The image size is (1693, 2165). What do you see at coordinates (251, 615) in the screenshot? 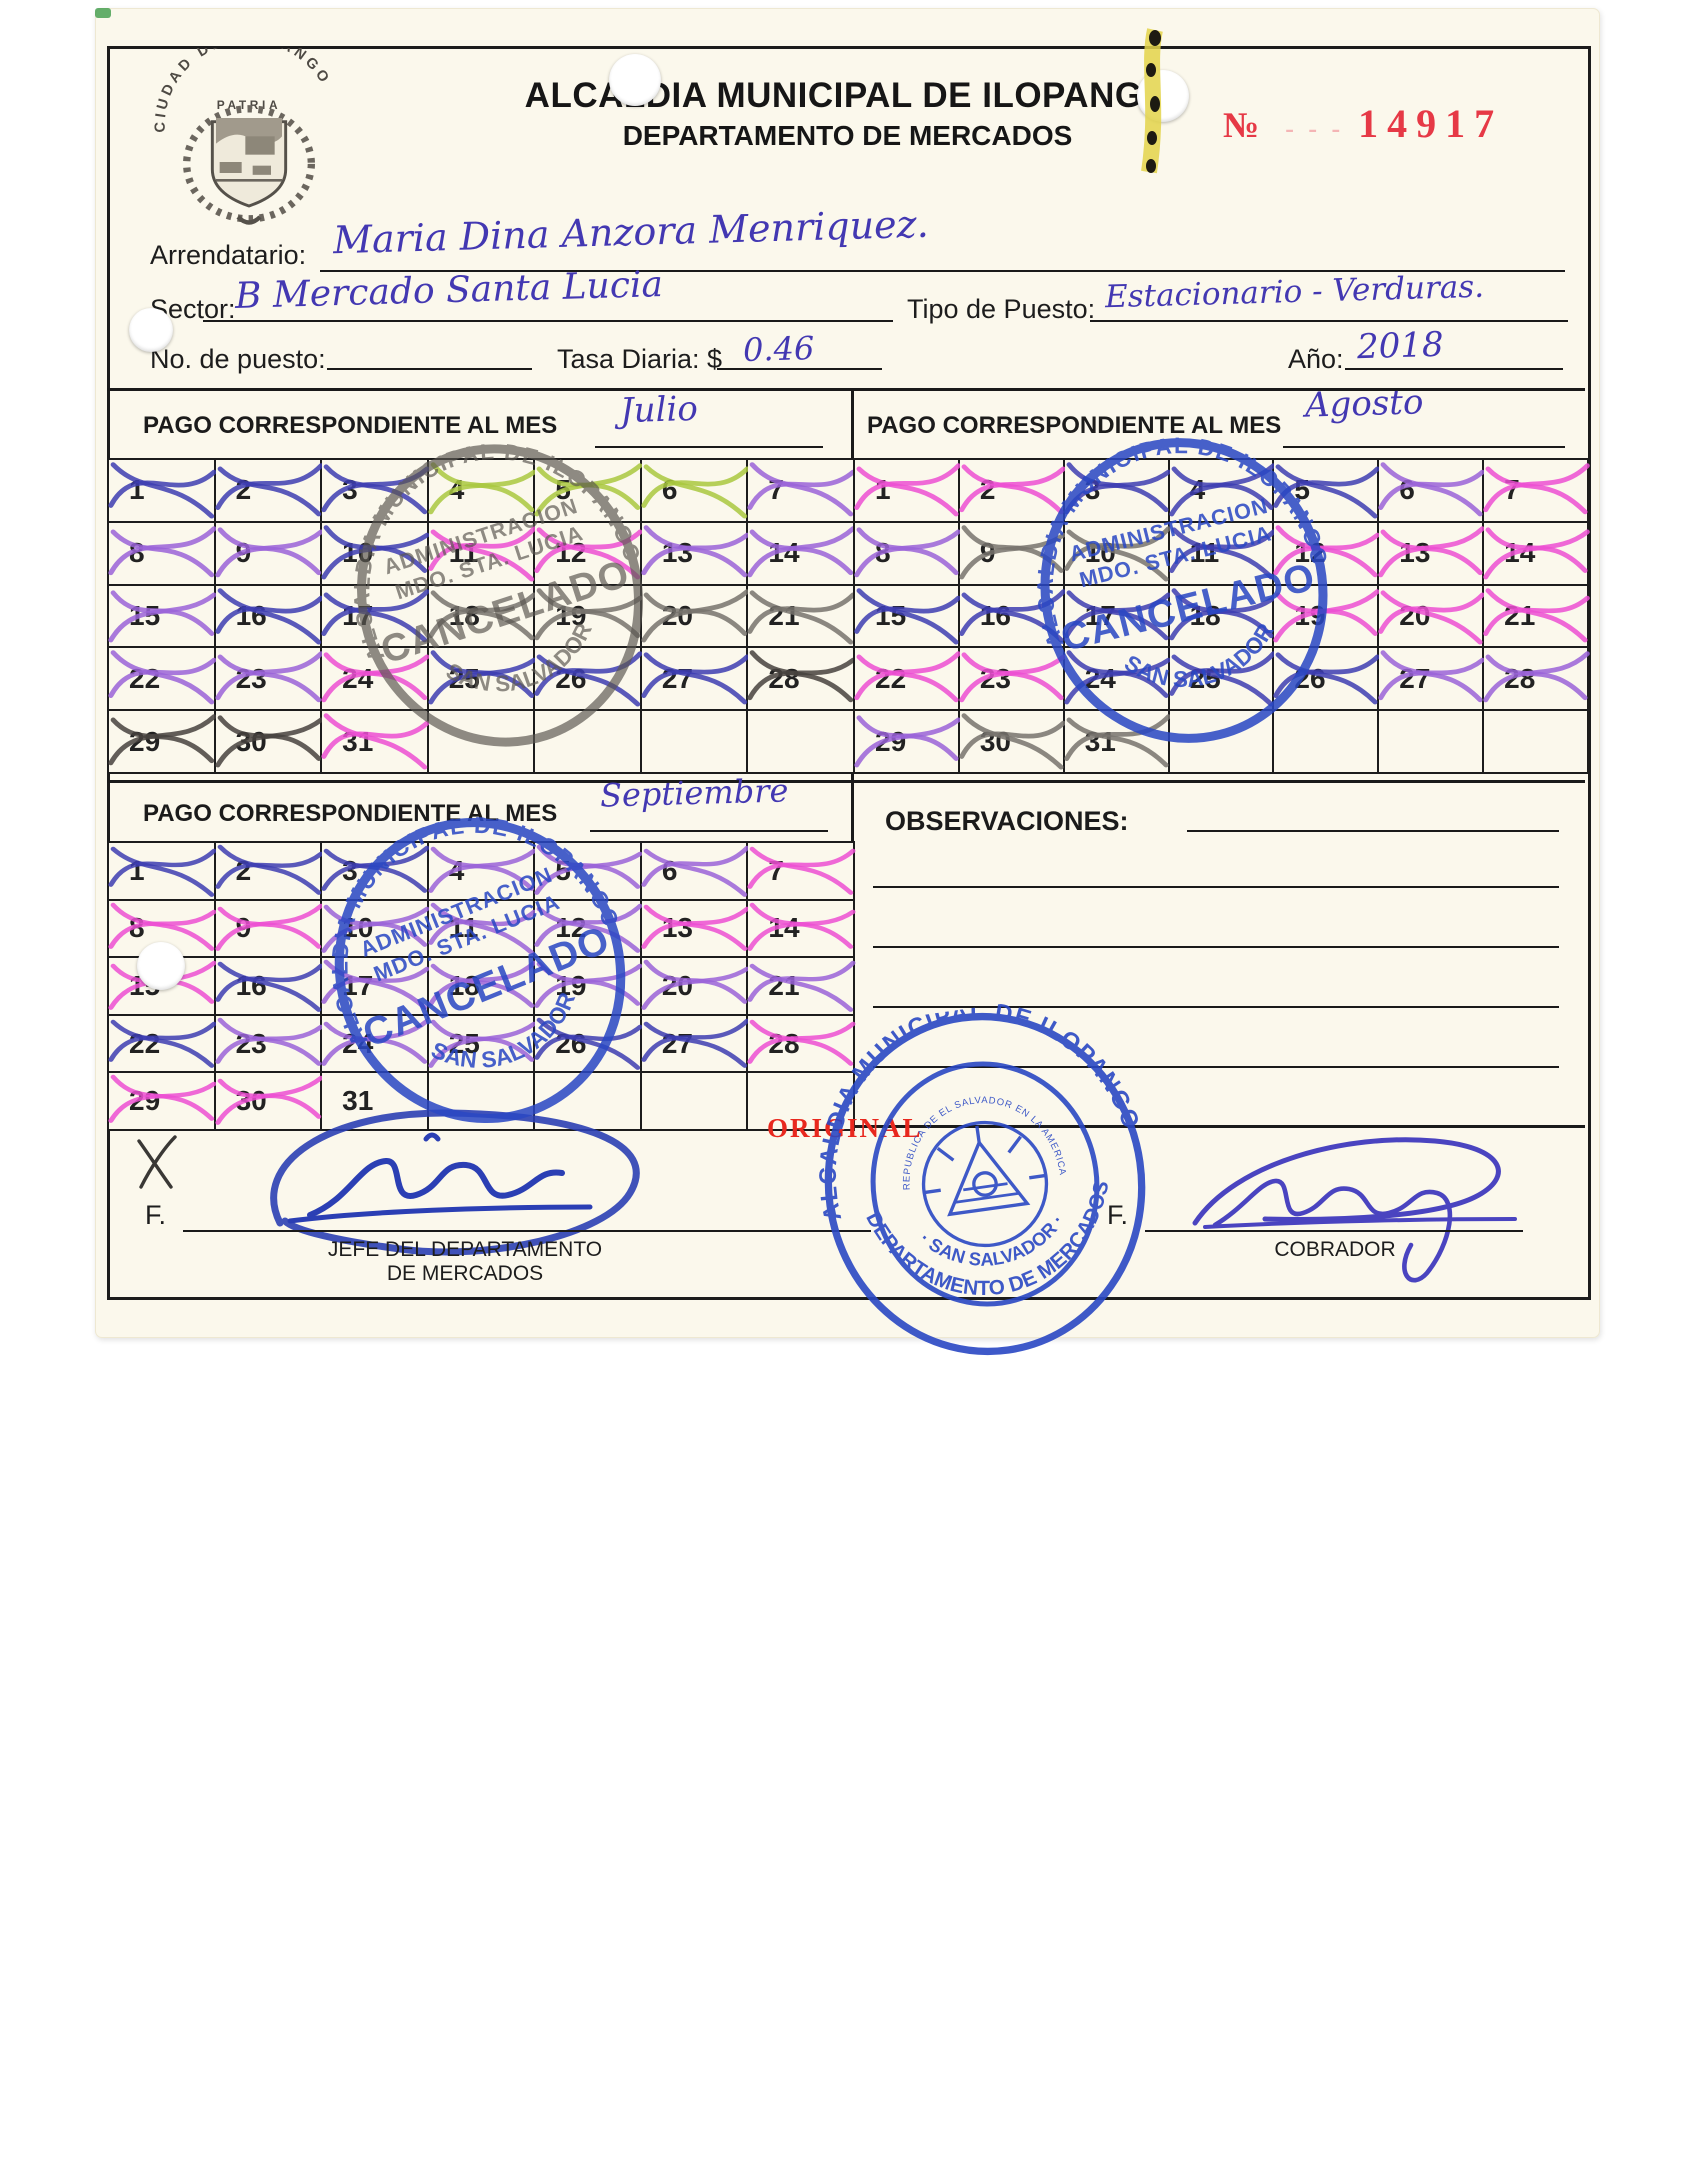
I see `day-number: 16` at bounding box center [251, 615].